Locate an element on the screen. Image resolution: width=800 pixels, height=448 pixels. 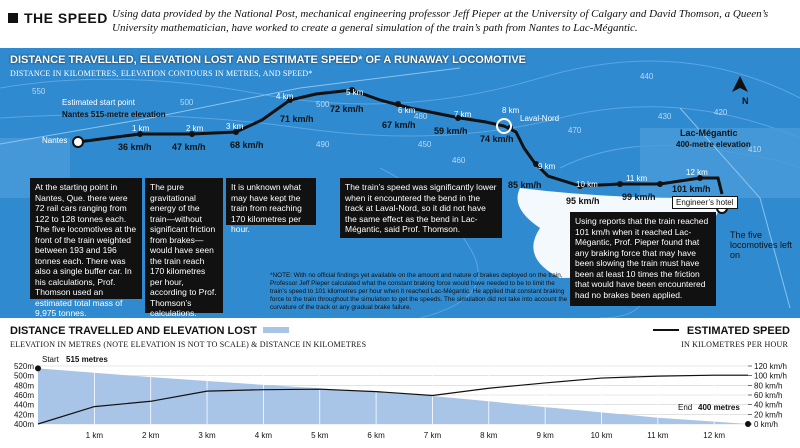
contour-label: 490 is located at coordinates (323, 144).